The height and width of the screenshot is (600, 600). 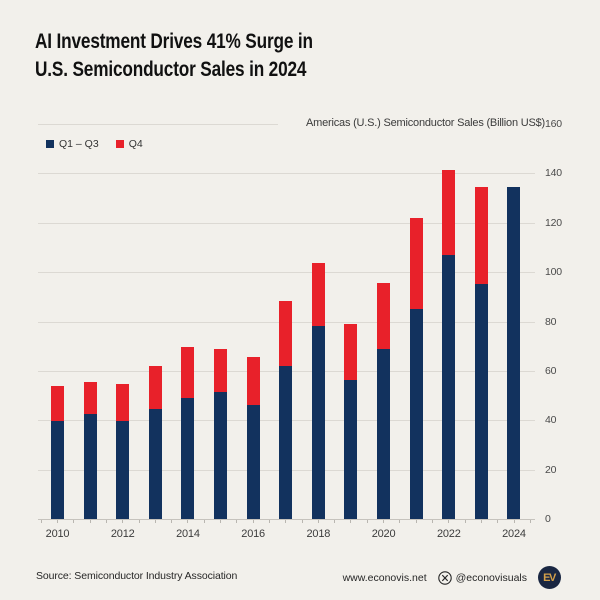 What do you see at coordinates (174, 41) in the screenshot?
I see `title-line-1: AI Investment Drives 41% Surge in` at bounding box center [174, 41].